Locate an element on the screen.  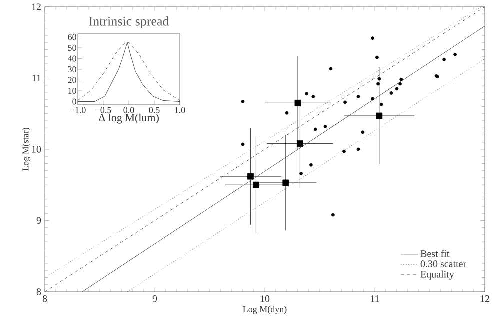
y-tick-label: 50 is located at coordinates (72, 48).